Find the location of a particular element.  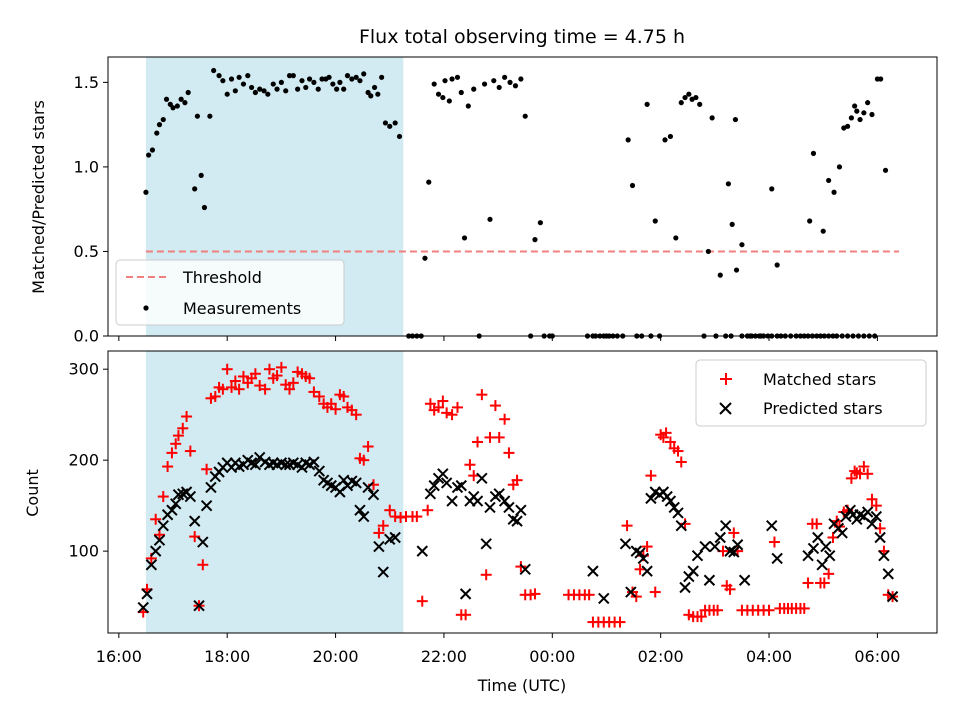

bottom-y-axis-label: Count is located at coordinates (32, 493).